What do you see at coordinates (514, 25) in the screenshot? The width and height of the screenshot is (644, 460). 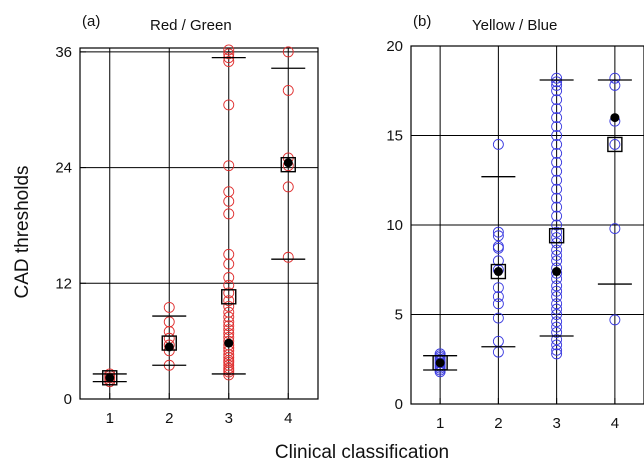 I see `panel-b-title: Yellow / Blue` at bounding box center [514, 25].